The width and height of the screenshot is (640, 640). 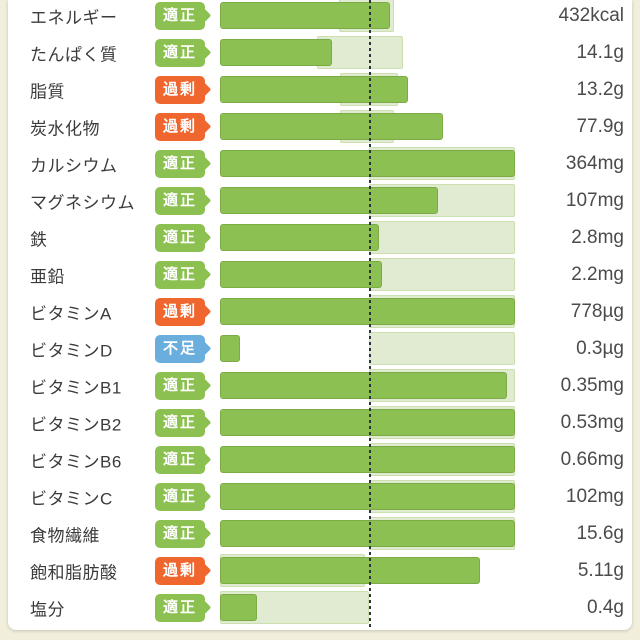 What do you see at coordinates (74, 572) in the screenshot?
I see `nutrient-label: 飽和脂肪酸` at bounding box center [74, 572].